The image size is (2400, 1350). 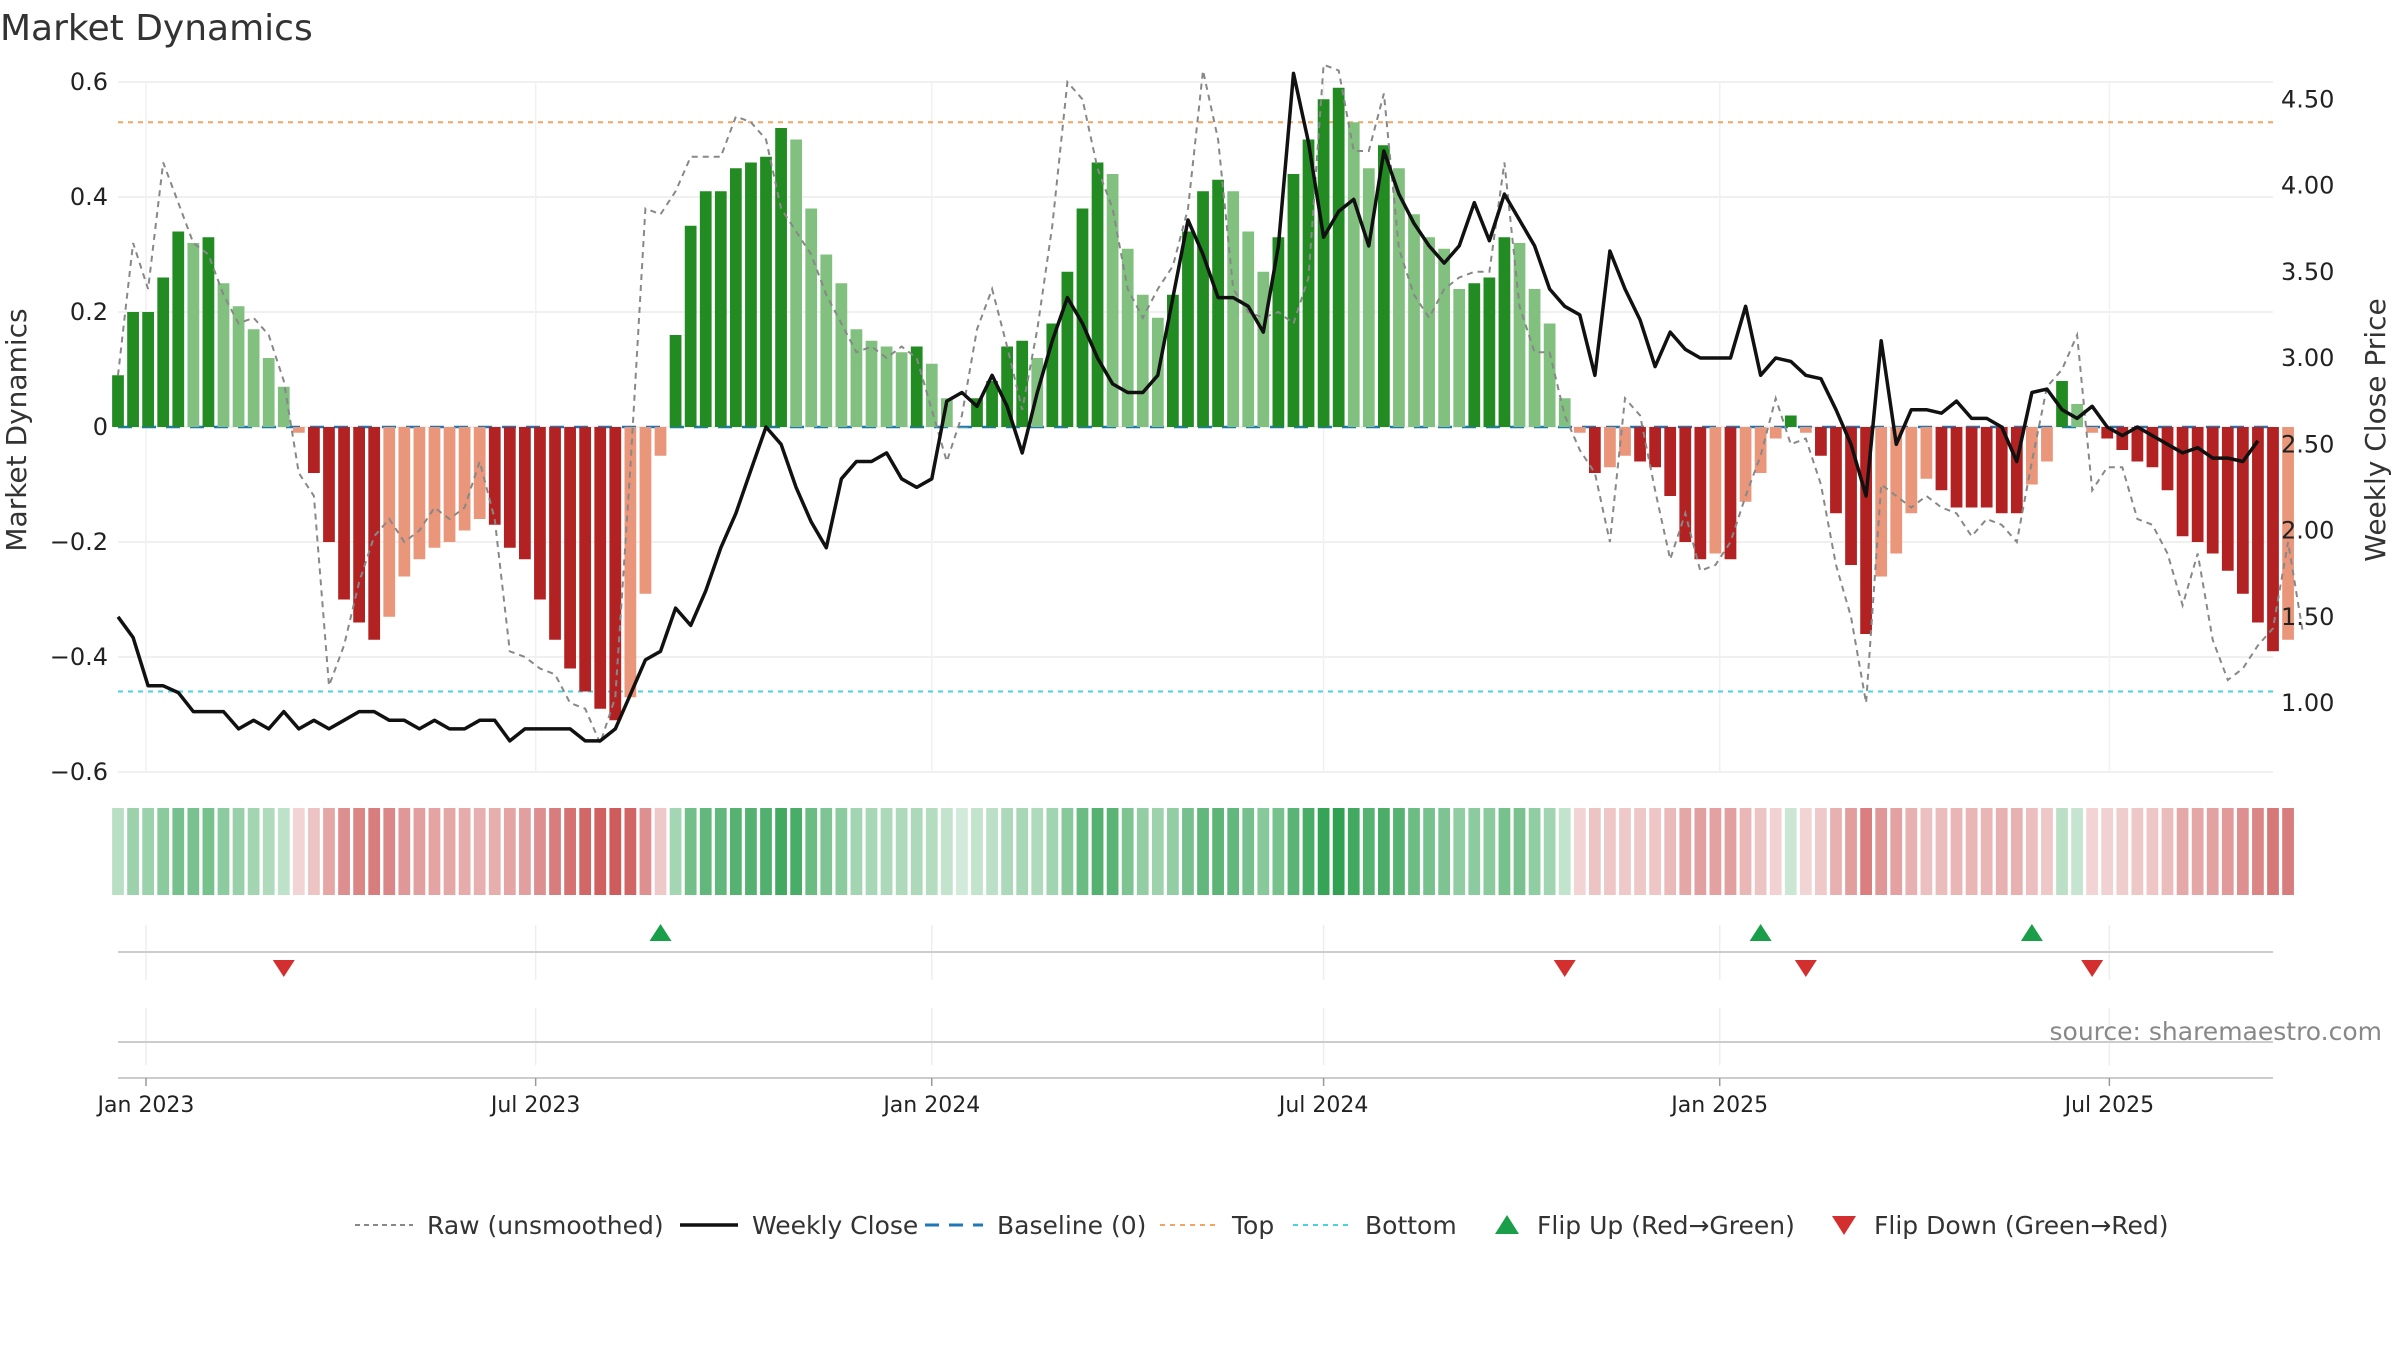 I want to click on flip-down-marker, so click(x=2092, y=968).